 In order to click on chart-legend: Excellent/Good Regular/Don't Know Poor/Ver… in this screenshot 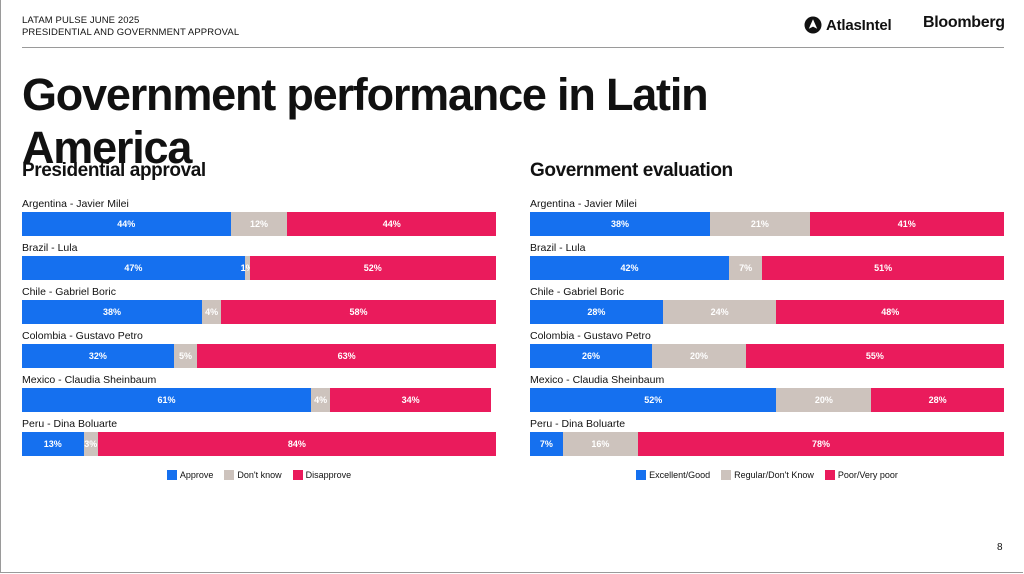, I will do `click(767, 475)`.